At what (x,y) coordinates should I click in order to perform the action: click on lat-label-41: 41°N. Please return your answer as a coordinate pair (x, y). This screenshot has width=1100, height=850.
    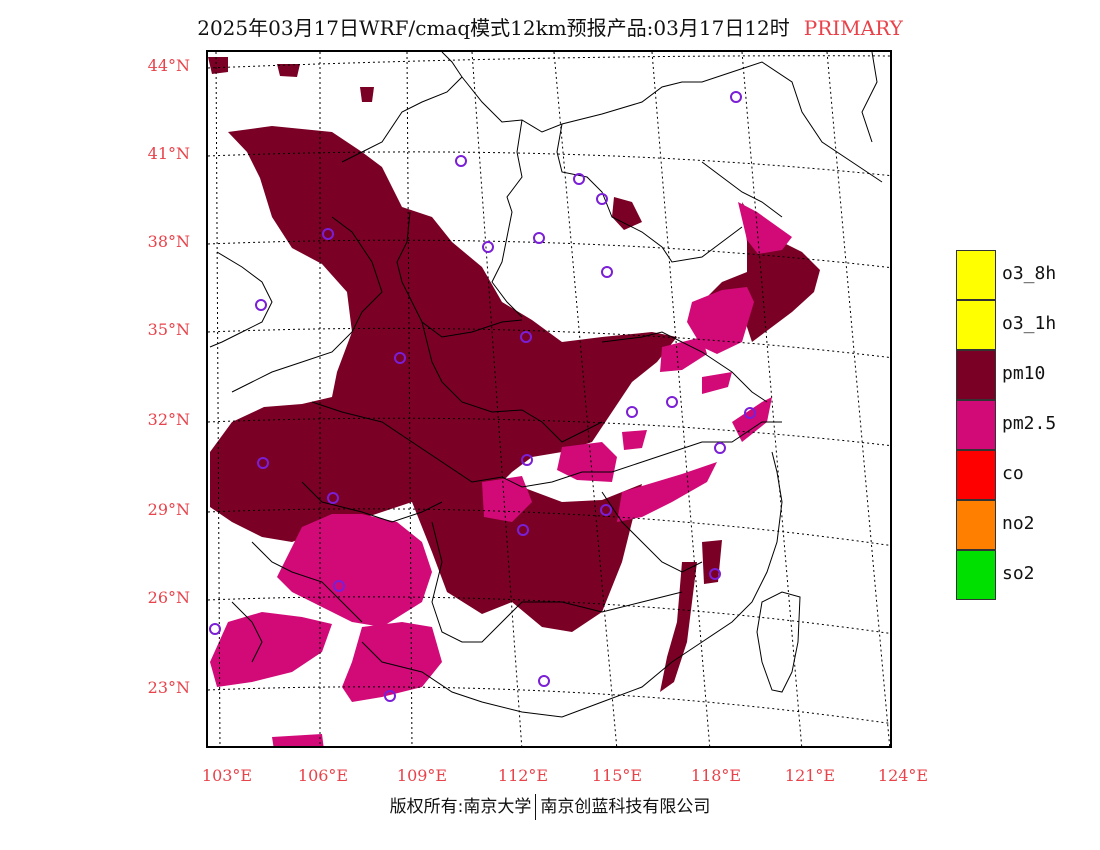
    Looking at the image, I should click on (168, 153).